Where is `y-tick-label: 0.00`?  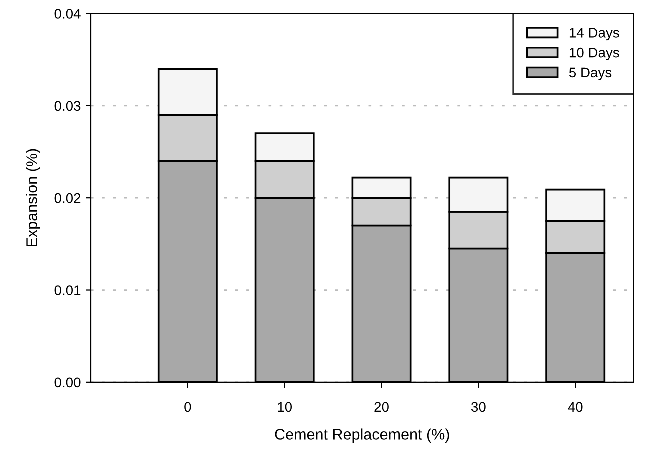 y-tick-label: 0.00 is located at coordinates (67, 383).